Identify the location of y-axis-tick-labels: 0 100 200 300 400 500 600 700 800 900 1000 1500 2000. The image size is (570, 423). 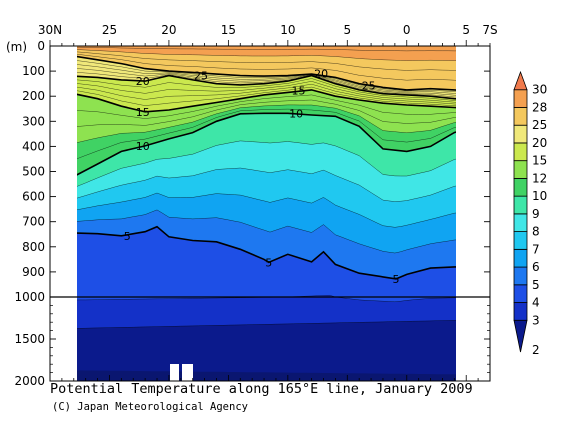
(29, 213).